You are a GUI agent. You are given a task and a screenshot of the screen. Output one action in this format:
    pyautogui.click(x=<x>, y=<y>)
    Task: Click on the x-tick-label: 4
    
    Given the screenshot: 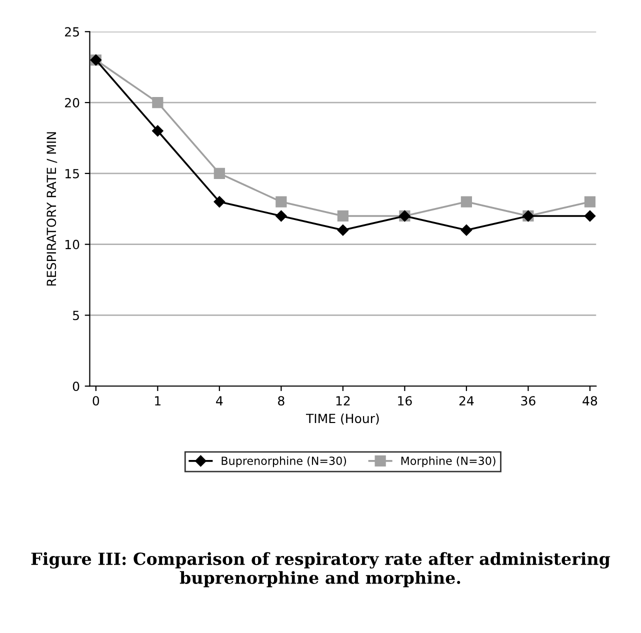 What is the action you would take?
    pyautogui.click(x=219, y=401)
    